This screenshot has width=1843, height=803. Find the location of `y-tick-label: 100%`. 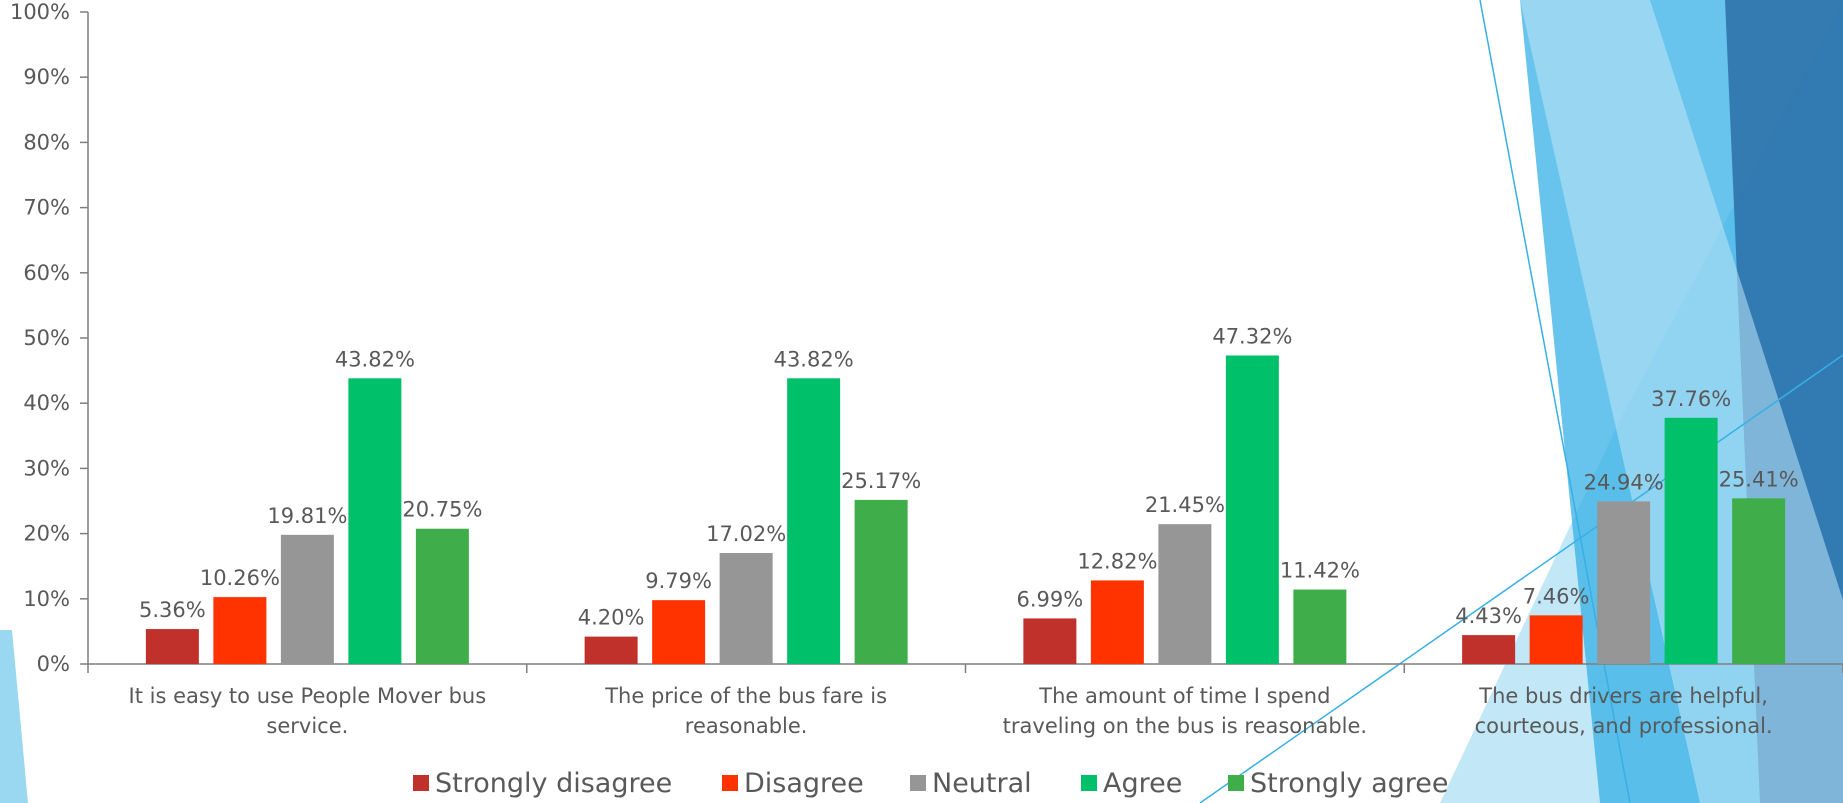

y-tick-label: 100% is located at coordinates (40, 12).